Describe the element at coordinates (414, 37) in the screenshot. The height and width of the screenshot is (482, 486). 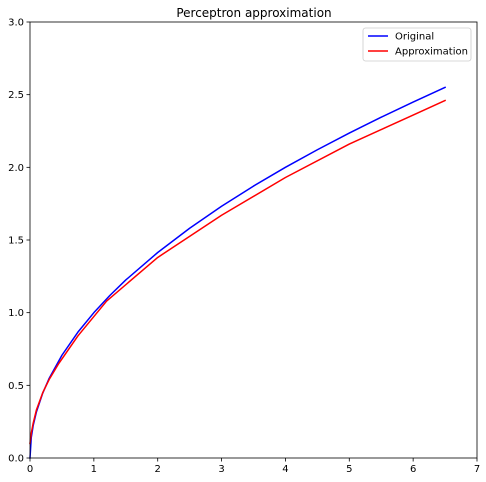
I see `legend-label-original: Original` at that location.